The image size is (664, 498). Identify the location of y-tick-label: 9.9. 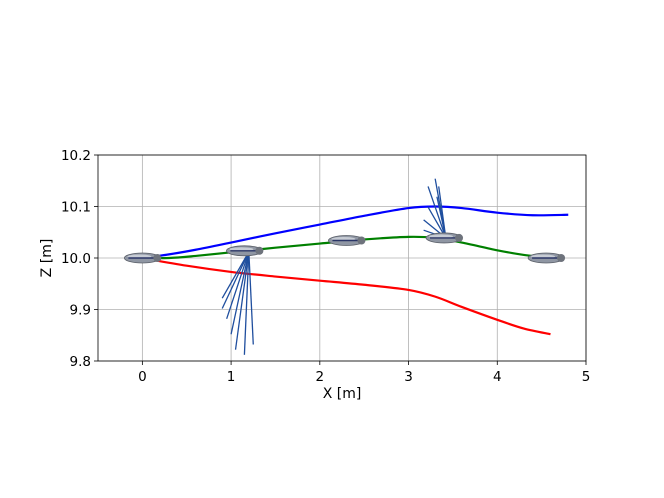
(80, 311).